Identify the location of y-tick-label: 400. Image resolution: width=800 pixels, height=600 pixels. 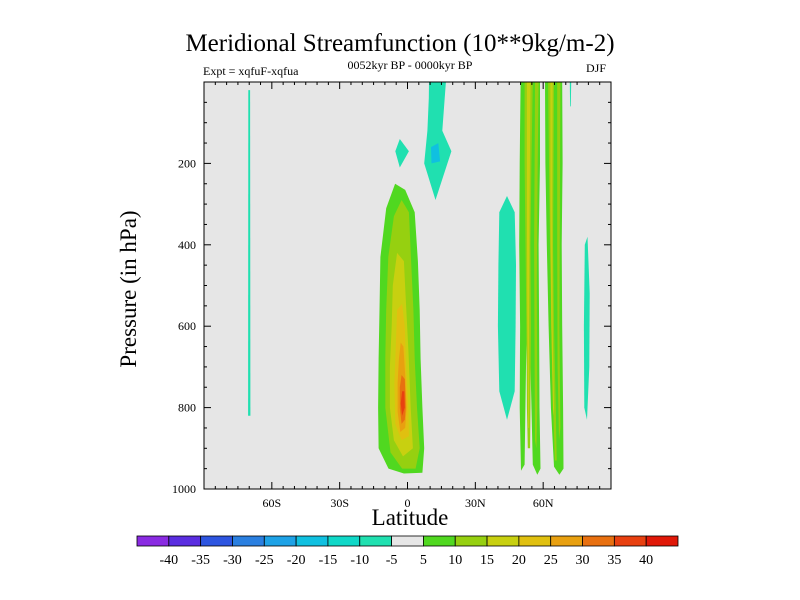
(187, 245).